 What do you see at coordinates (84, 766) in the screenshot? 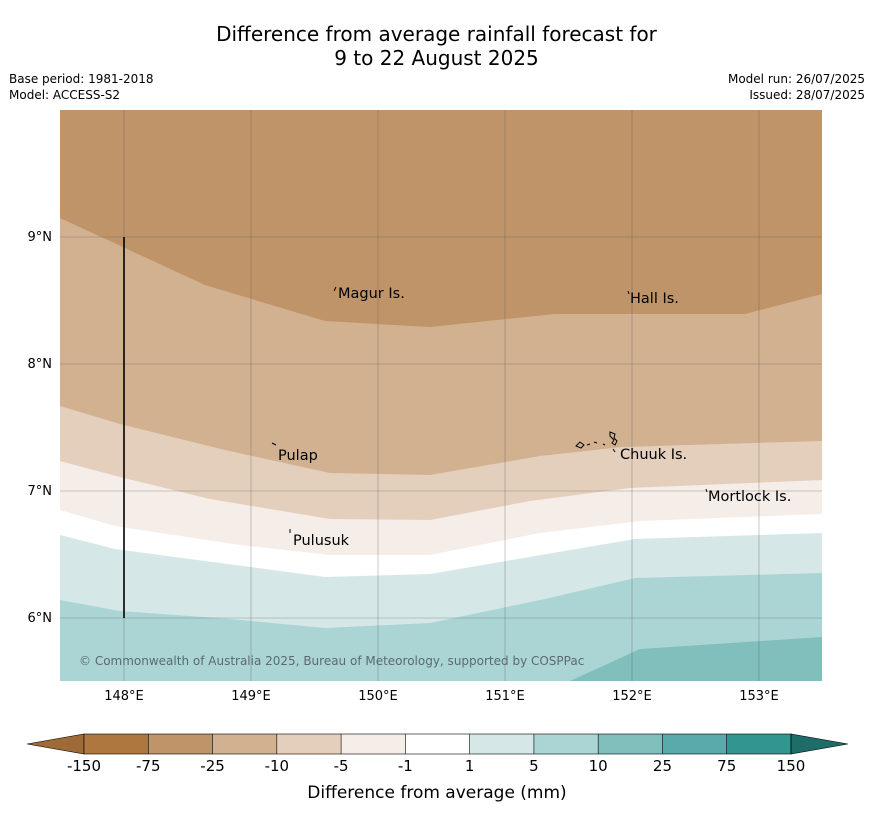
I see `colorbar-label: -150` at bounding box center [84, 766].